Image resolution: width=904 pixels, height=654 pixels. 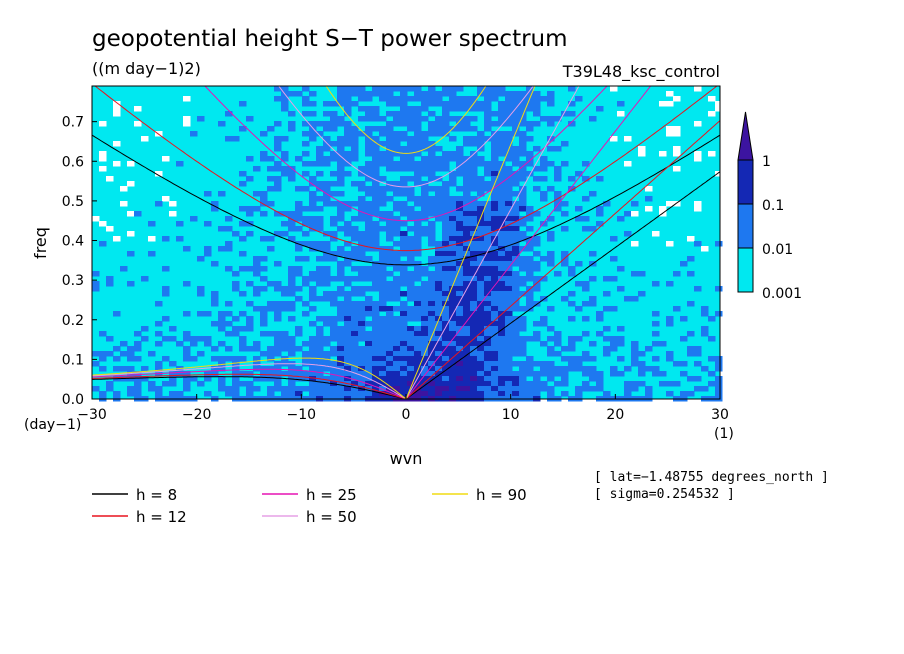 I want to click on y-tick-label: 0.4, so click(x=73, y=242).